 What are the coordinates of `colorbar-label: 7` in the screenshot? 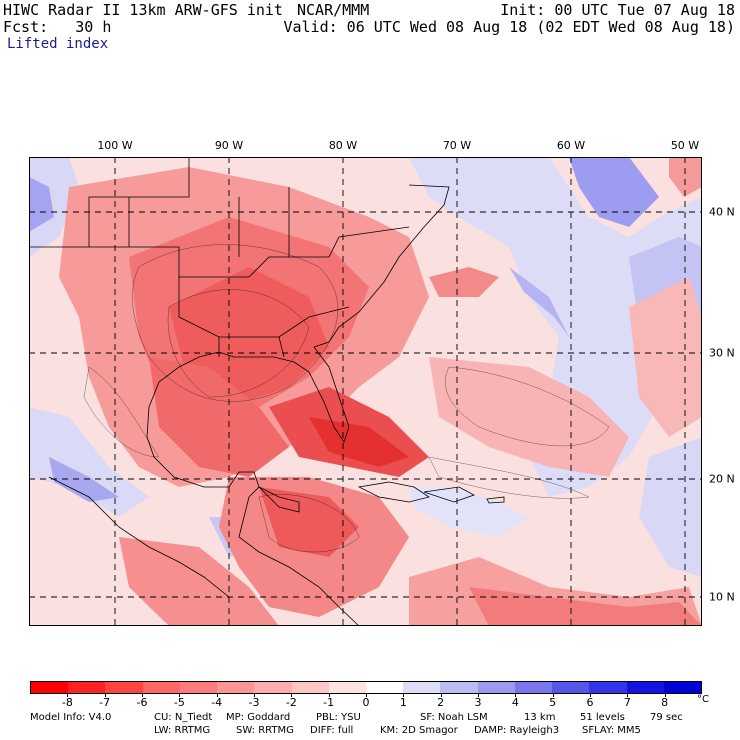 It's located at (627, 702).